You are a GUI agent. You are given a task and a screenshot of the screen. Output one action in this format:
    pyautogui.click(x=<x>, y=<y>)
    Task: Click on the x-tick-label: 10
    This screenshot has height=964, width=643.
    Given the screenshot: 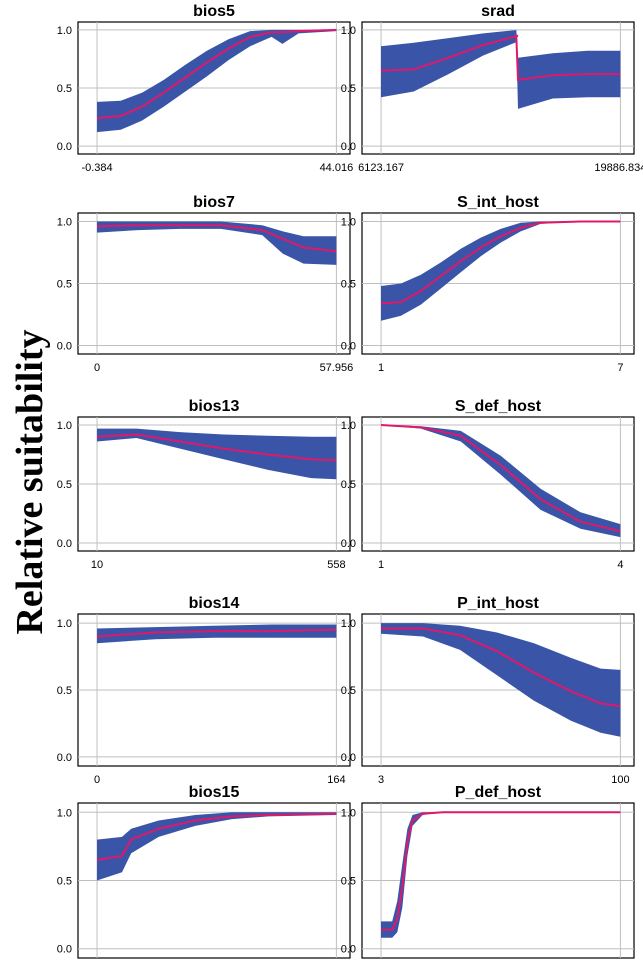 What is the action you would take?
    pyautogui.click(x=97, y=565)
    